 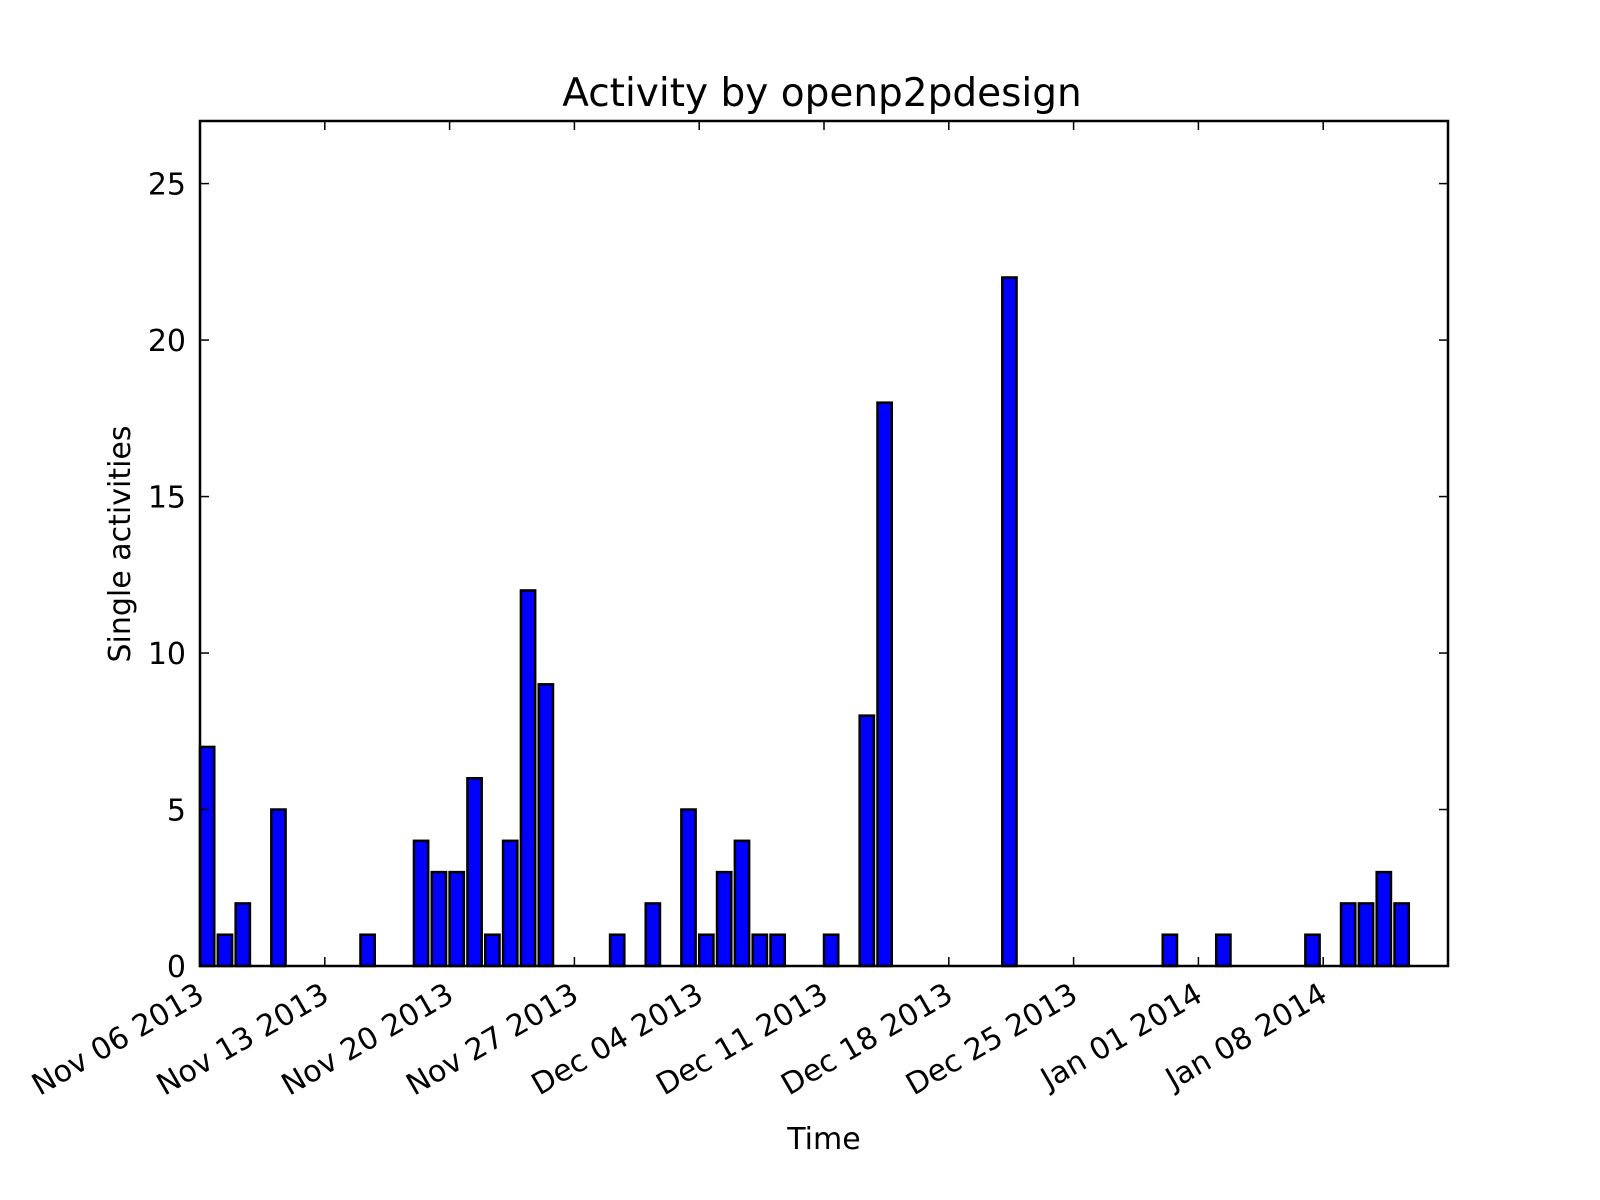 What do you see at coordinates (822, 93) in the screenshot?
I see `chart-title: Activity by openp2pdesign` at bounding box center [822, 93].